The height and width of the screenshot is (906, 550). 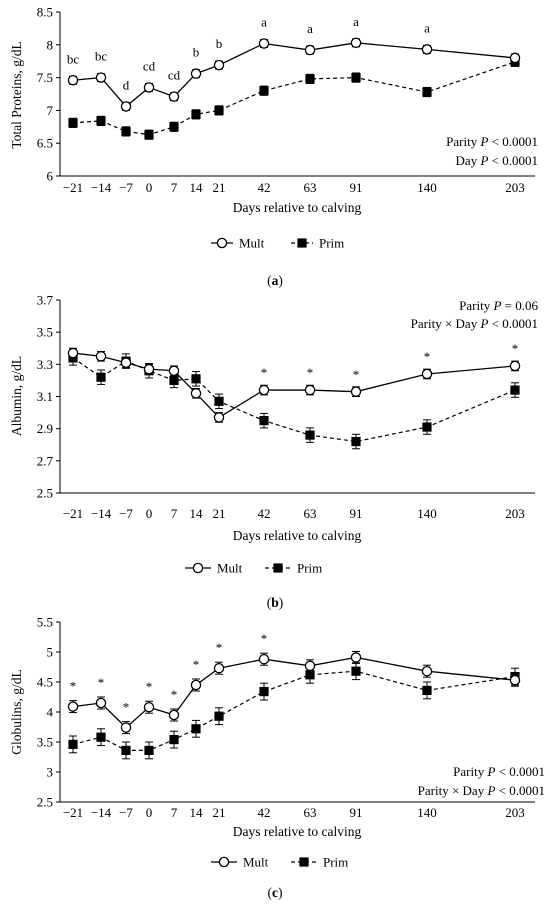 What do you see at coordinates (275, 892) in the screenshot?
I see `panel-letter: c` at bounding box center [275, 892].